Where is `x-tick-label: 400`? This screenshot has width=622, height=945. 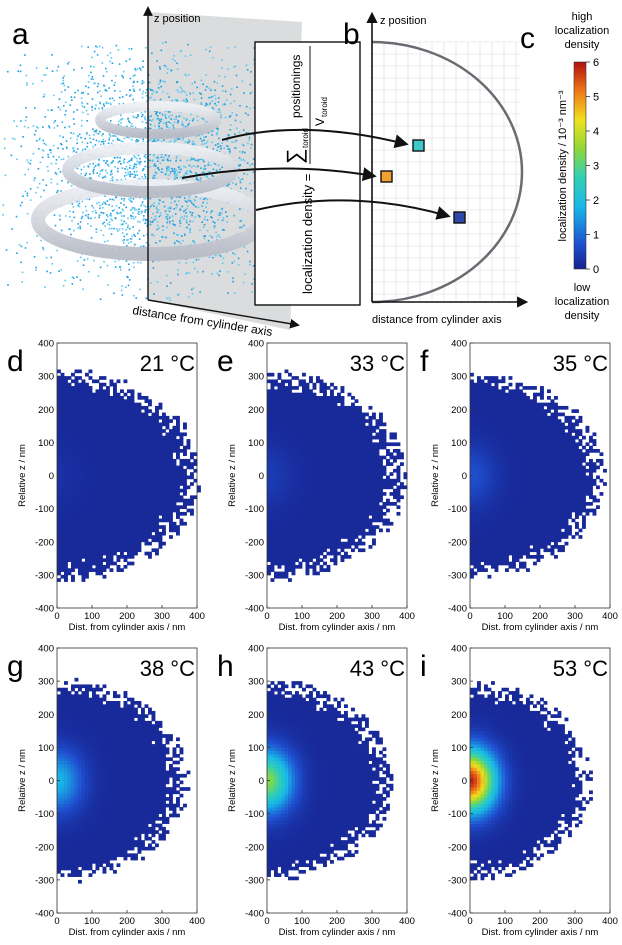
x-tick-label: 400 is located at coordinates (197, 616).